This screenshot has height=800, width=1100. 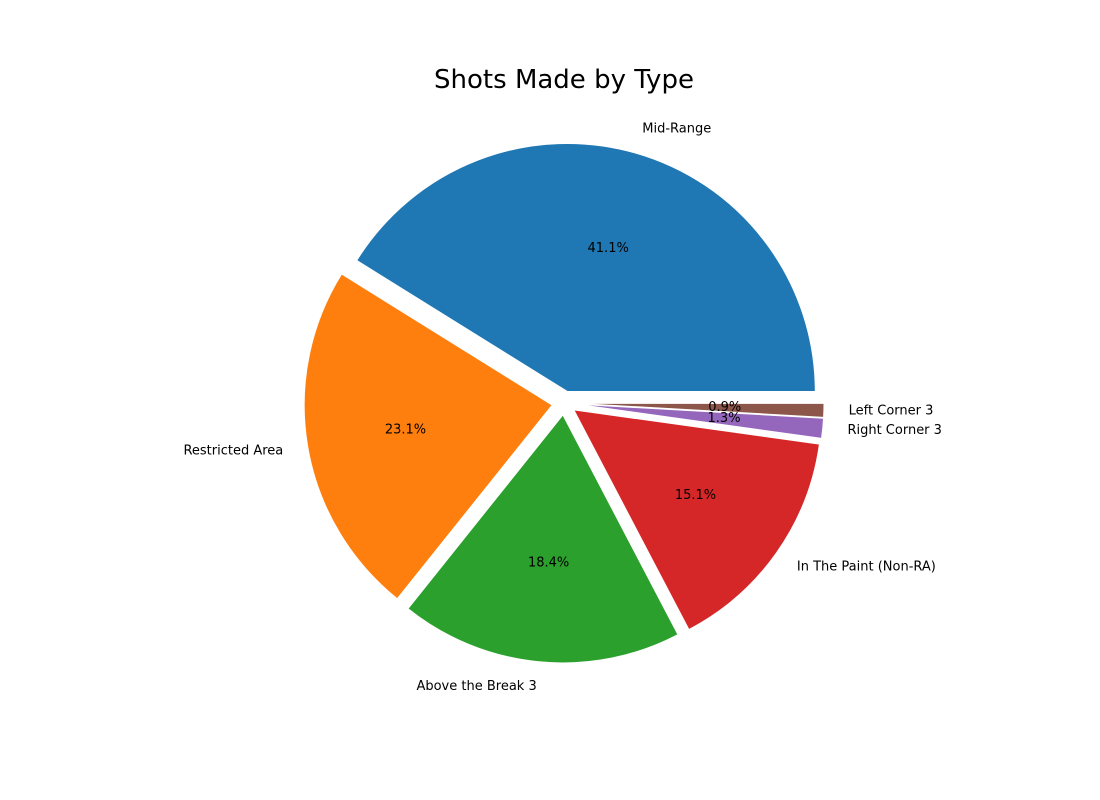 What do you see at coordinates (676, 129) in the screenshot?
I see `slice-label-mid-range: Mid-Range` at bounding box center [676, 129].